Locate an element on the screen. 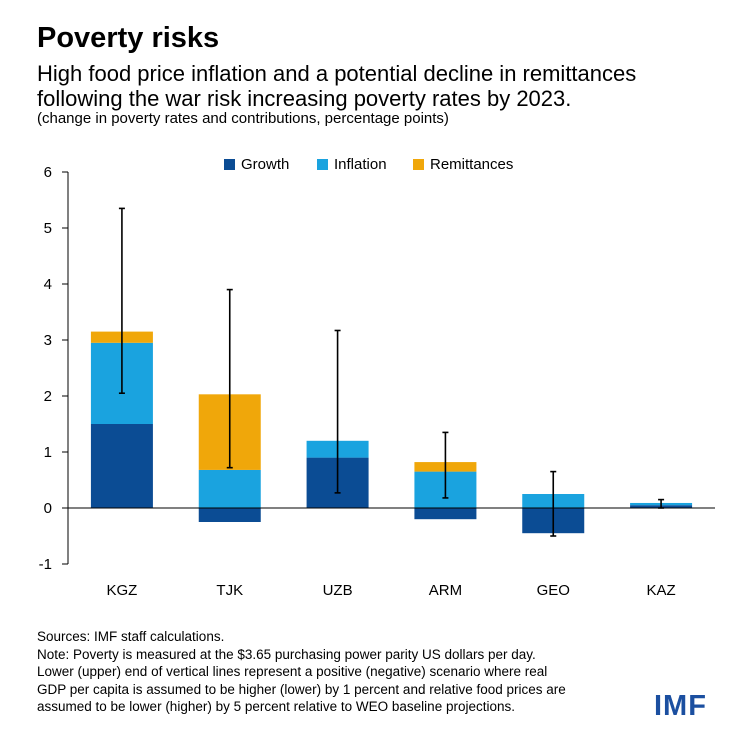  y-tick-label: 6 is located at coordinates (48, 172).